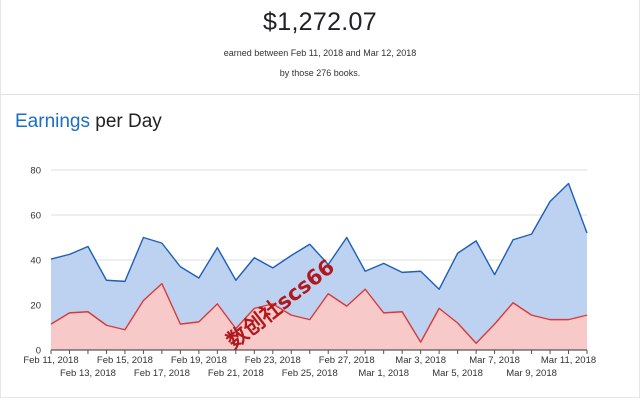 This screenshot has height=400, width=640. I want to click on x-tick-label: Feb 25, 2018, so click(310, 373).